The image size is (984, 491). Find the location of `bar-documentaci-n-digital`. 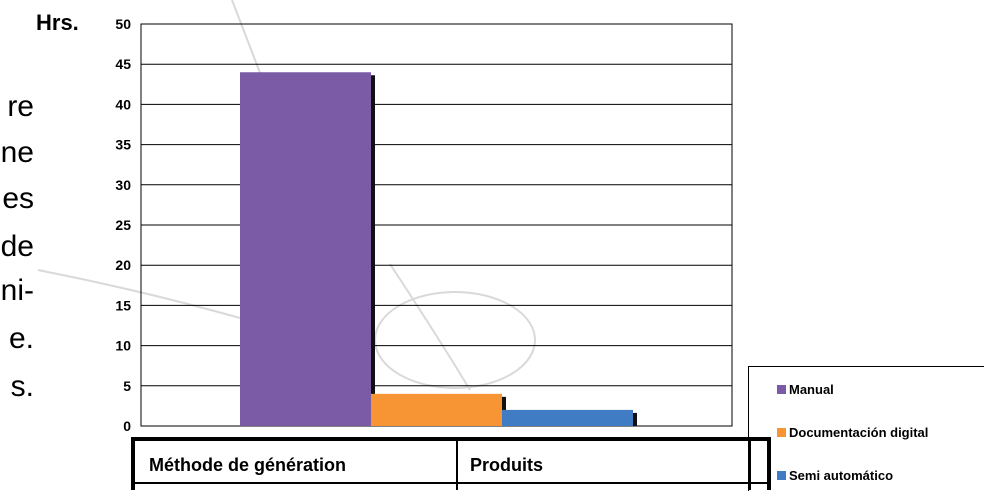

bar-documentaci-n-digital is located at coordinates (436, 409).